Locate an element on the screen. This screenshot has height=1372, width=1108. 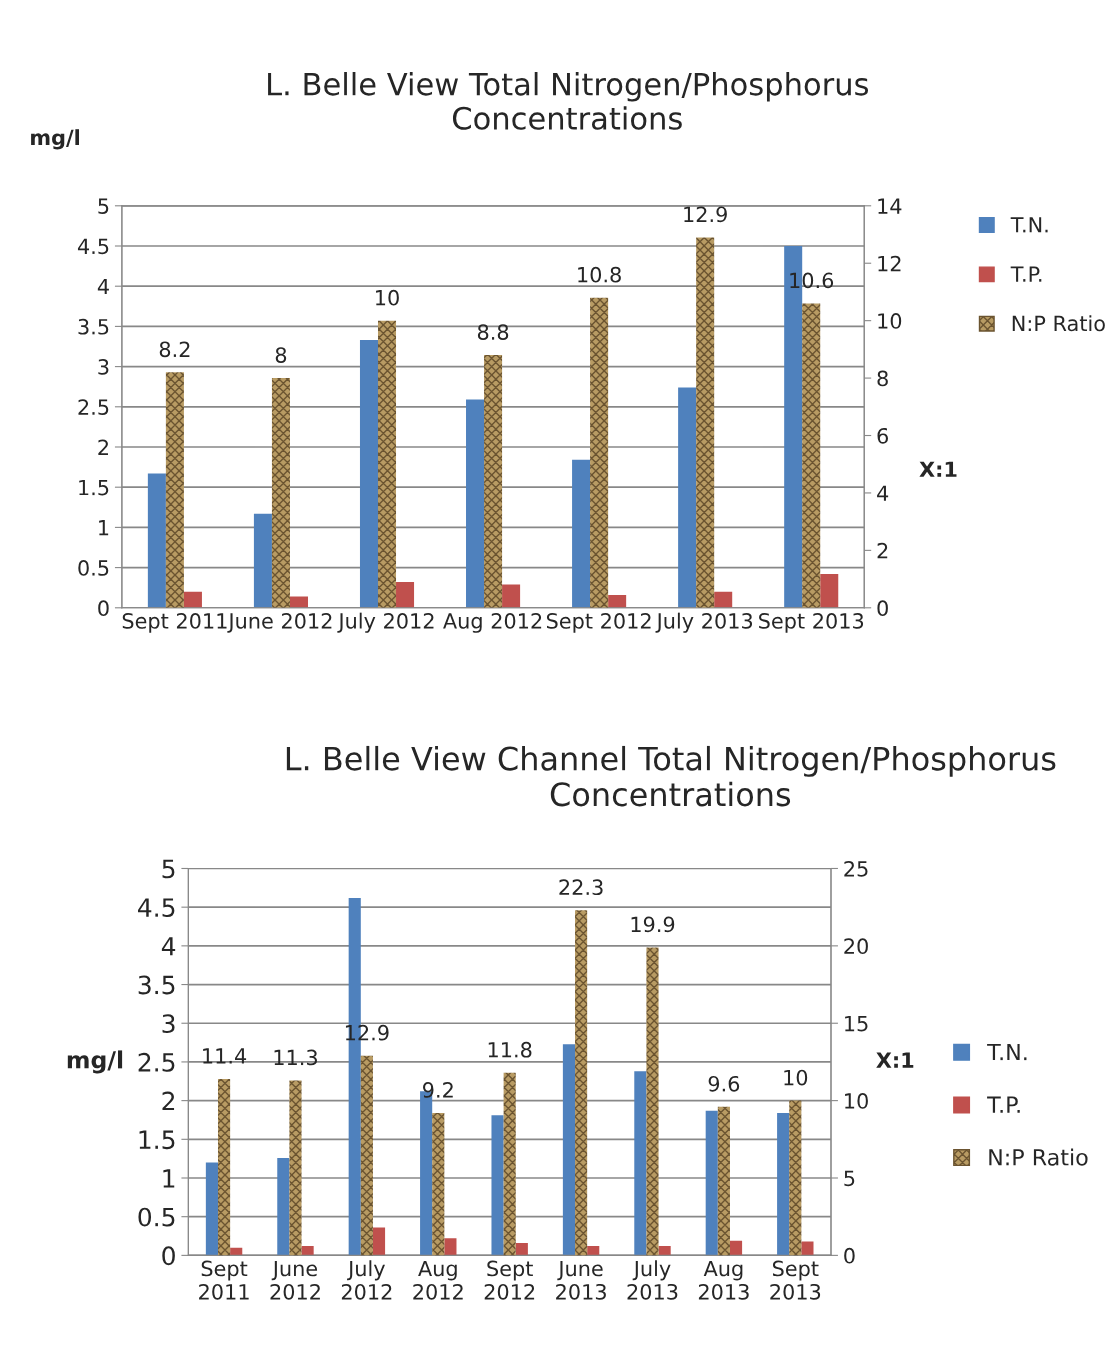
data-label: 11.8 is located at coordinates (510, 1049).